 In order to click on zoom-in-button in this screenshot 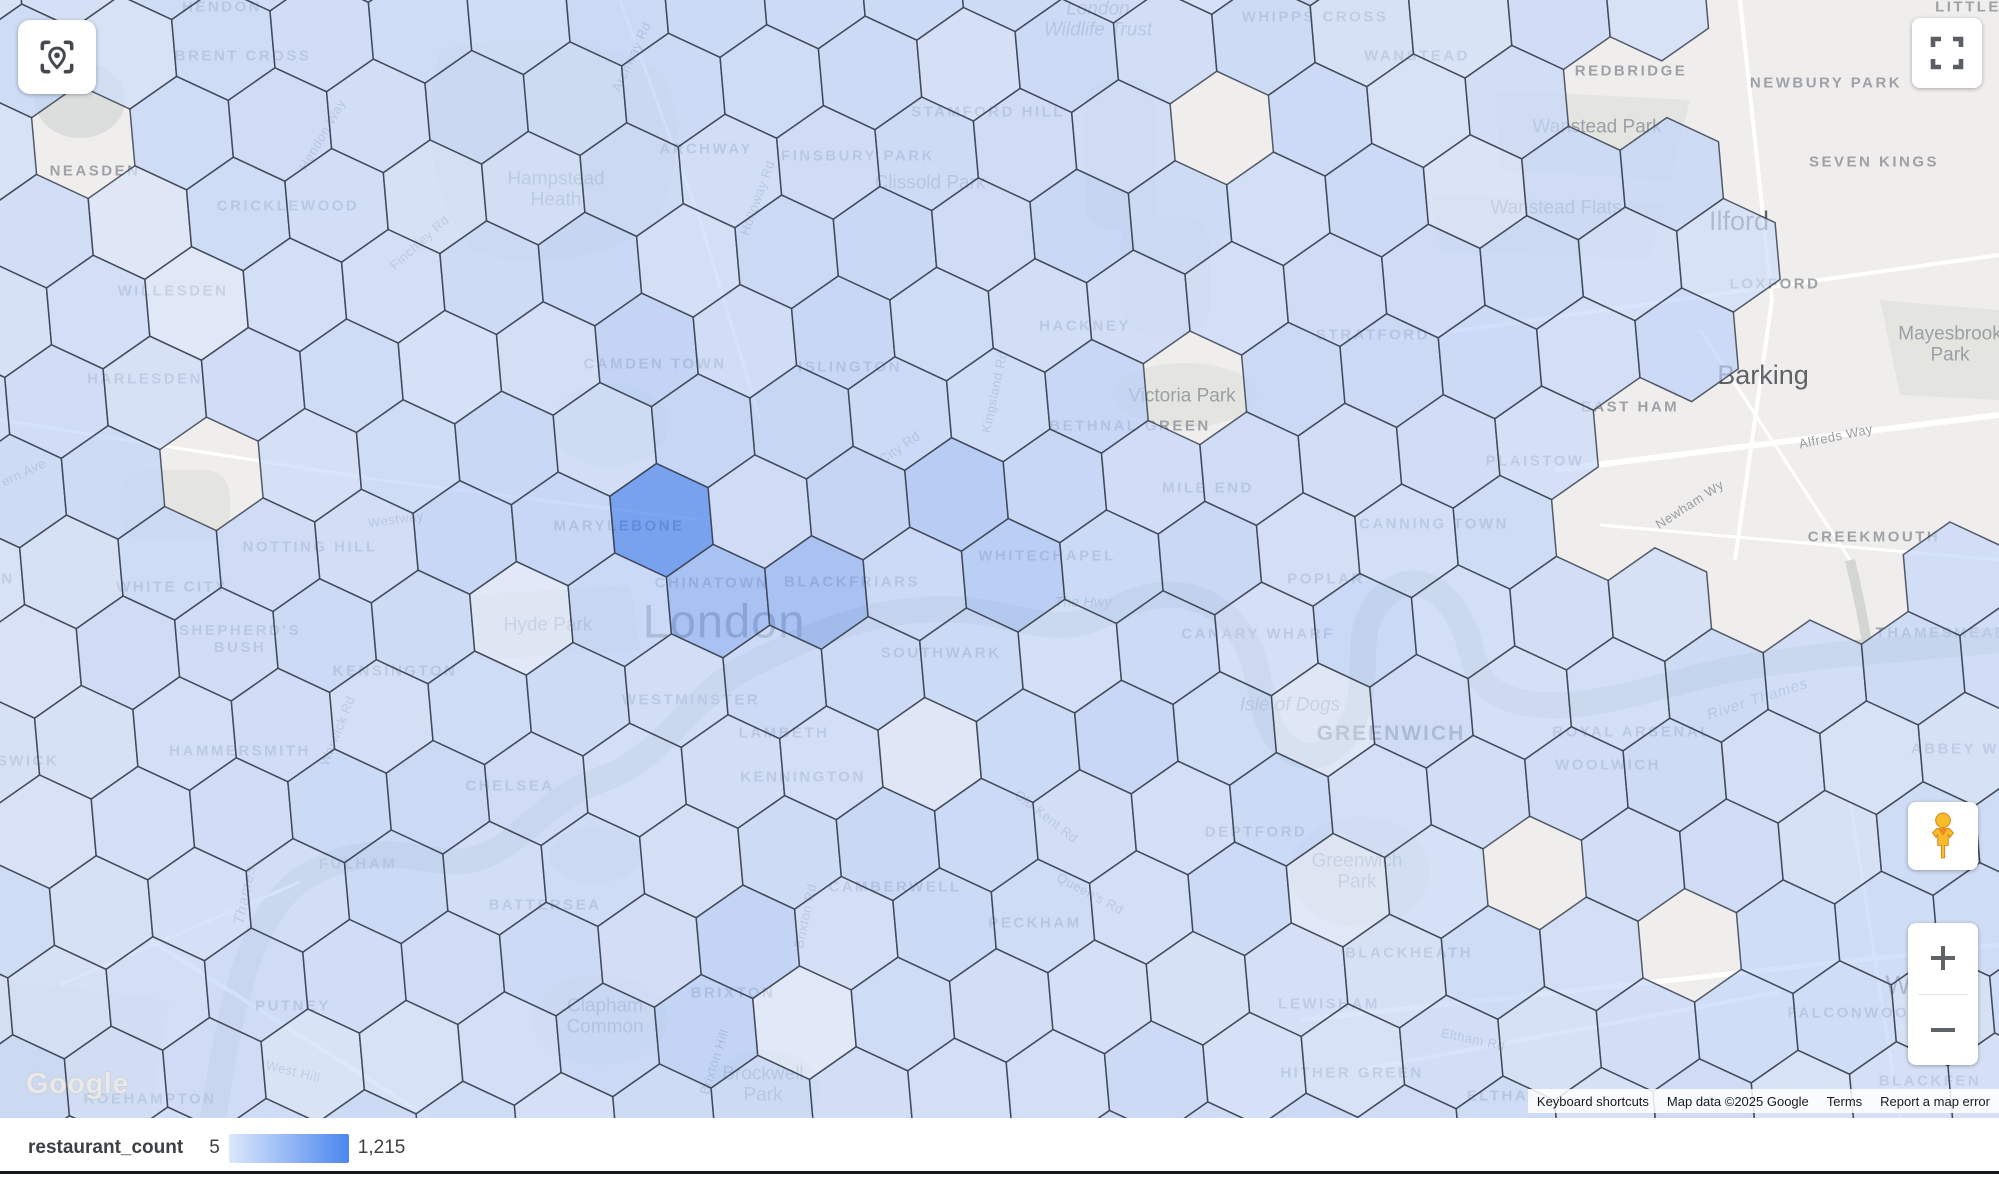, I will do `click(1943, 958)`.